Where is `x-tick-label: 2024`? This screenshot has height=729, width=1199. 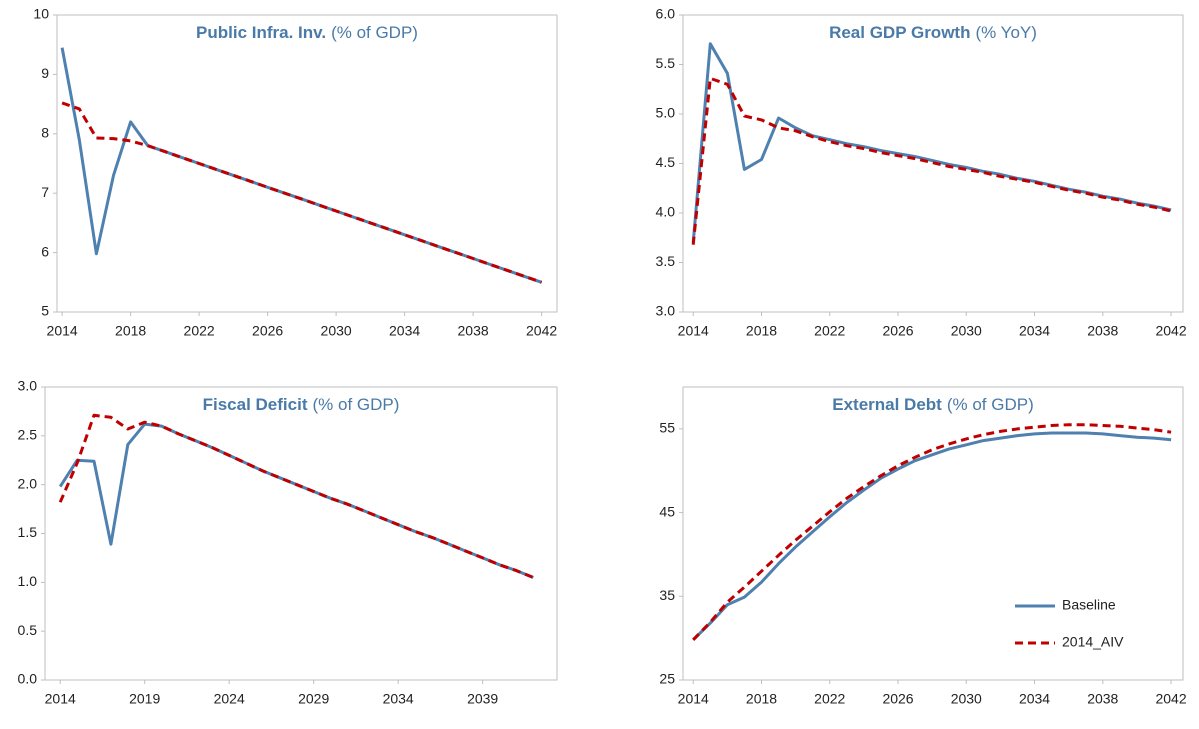
x-tick-label: 2024 is located at coordinates (229, 699).